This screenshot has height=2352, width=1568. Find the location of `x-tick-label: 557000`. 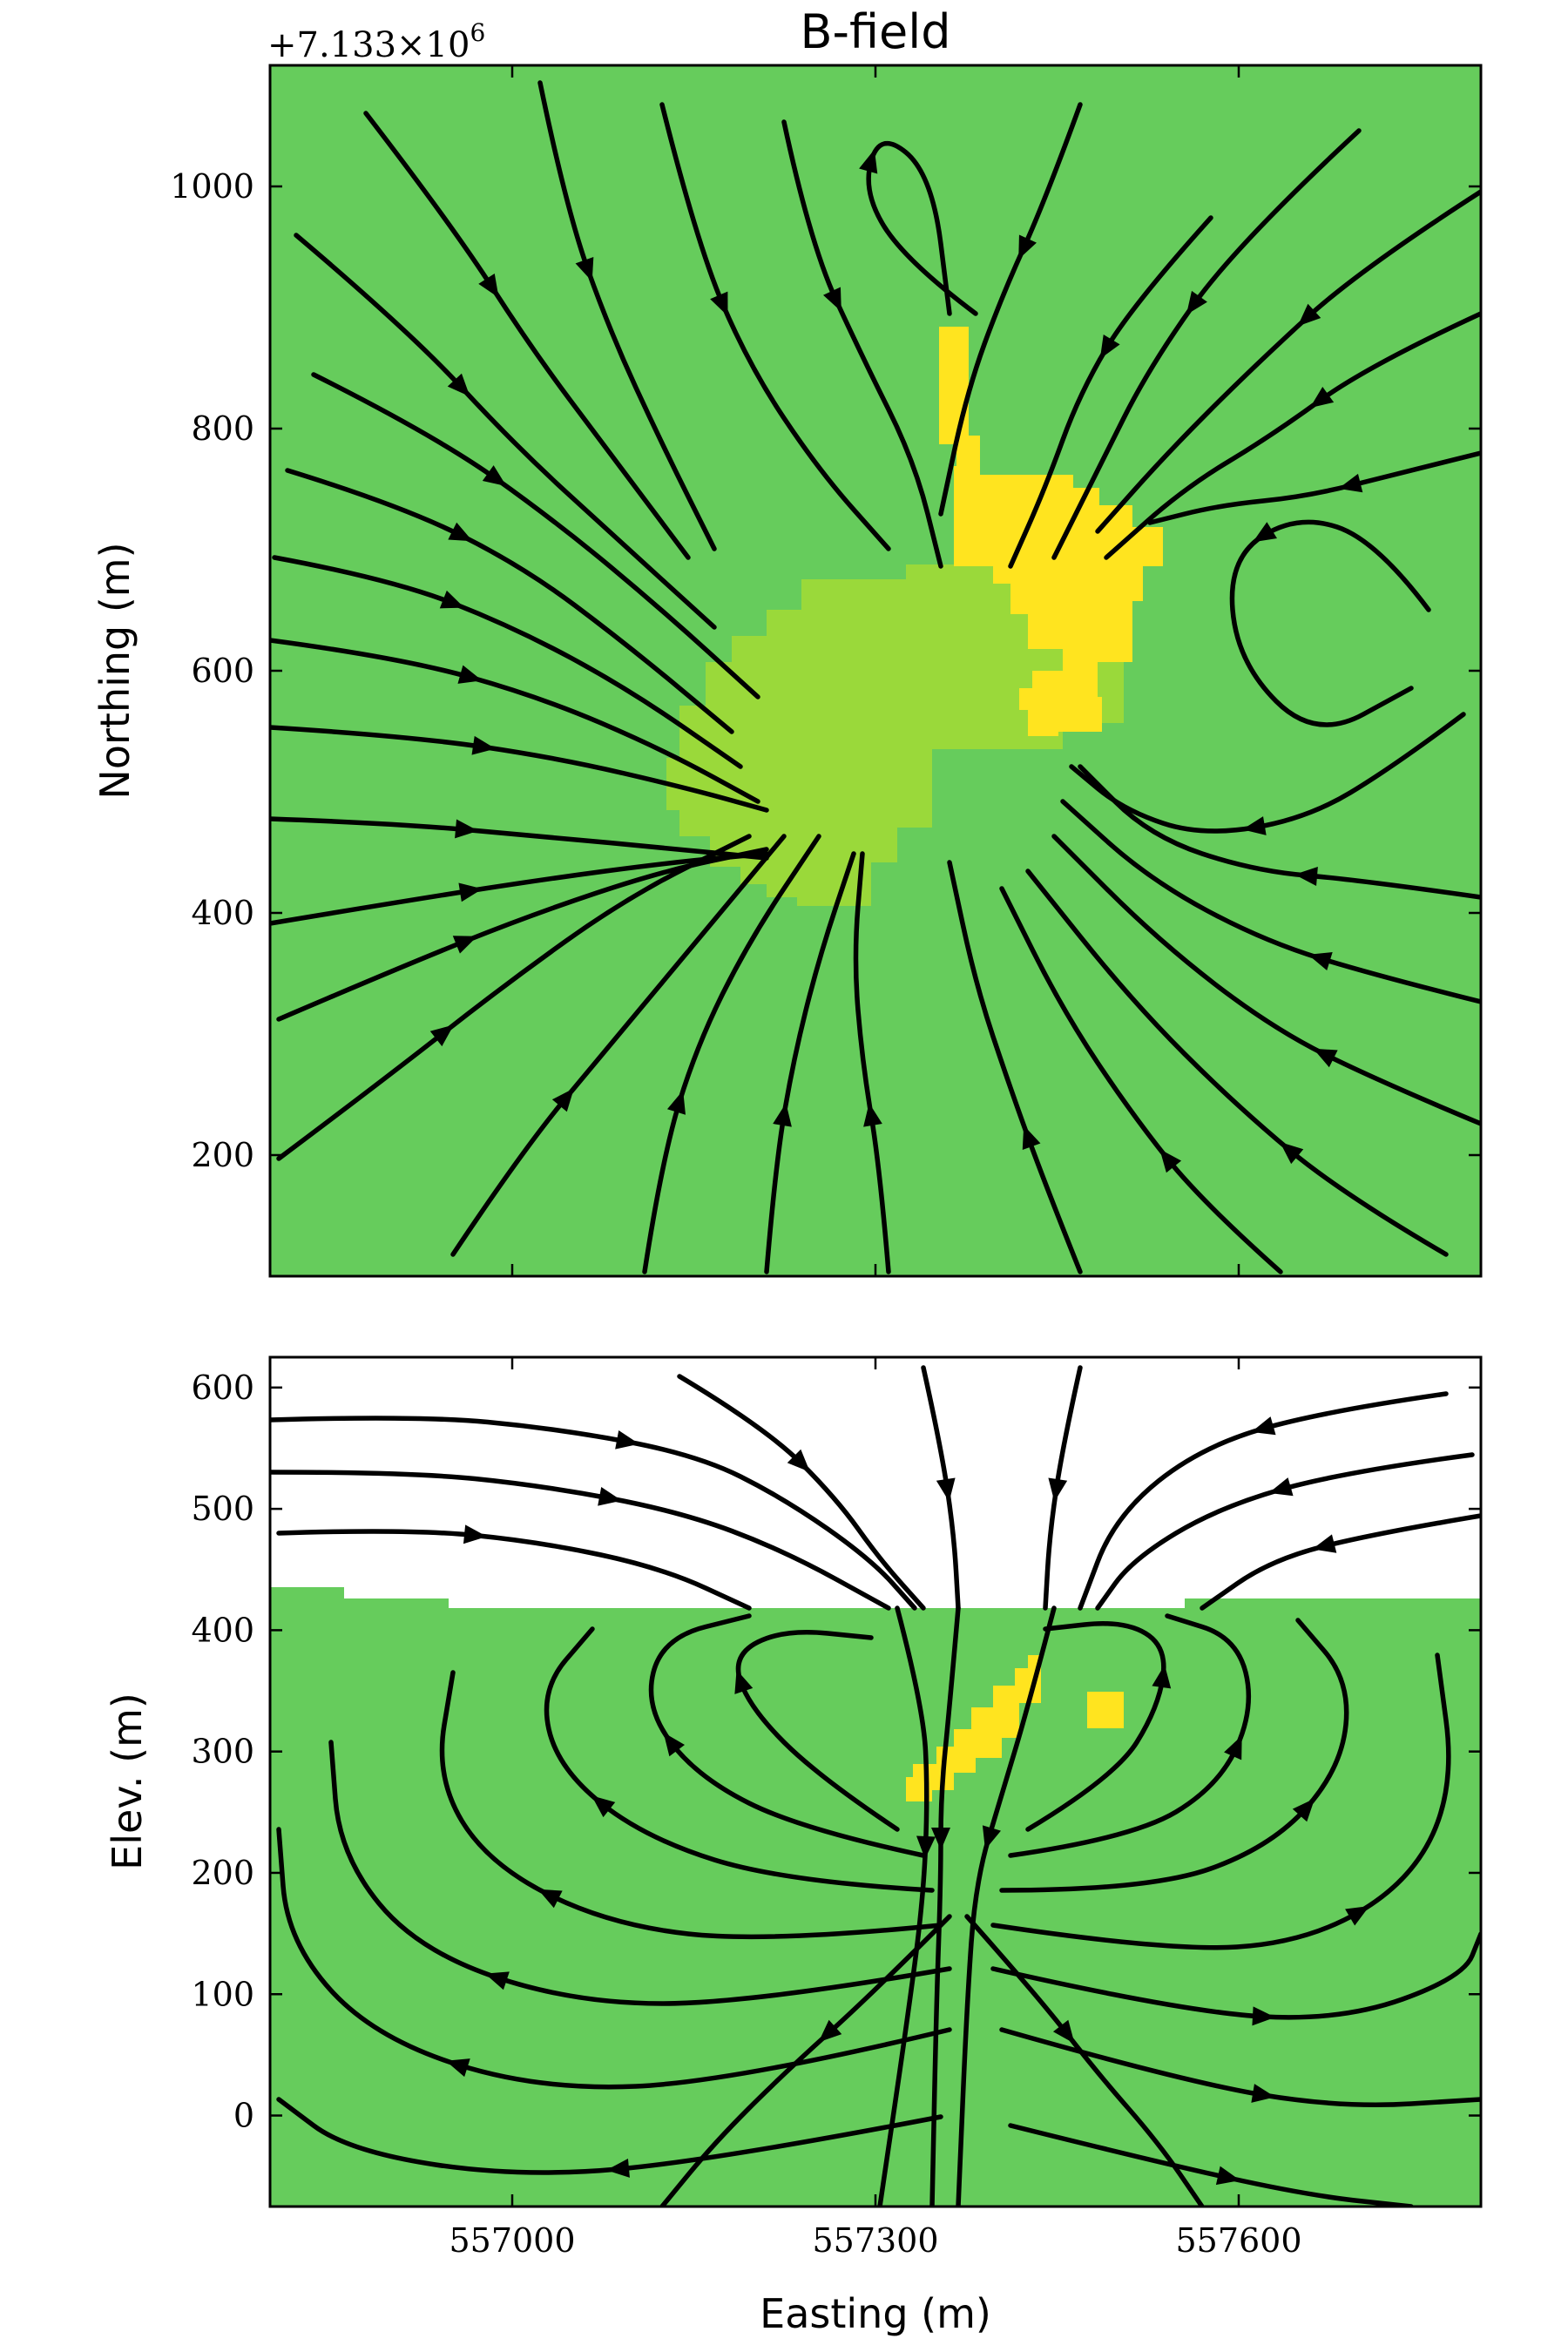

x-tick-label: 557000 is located at coordinates (512, 2240).